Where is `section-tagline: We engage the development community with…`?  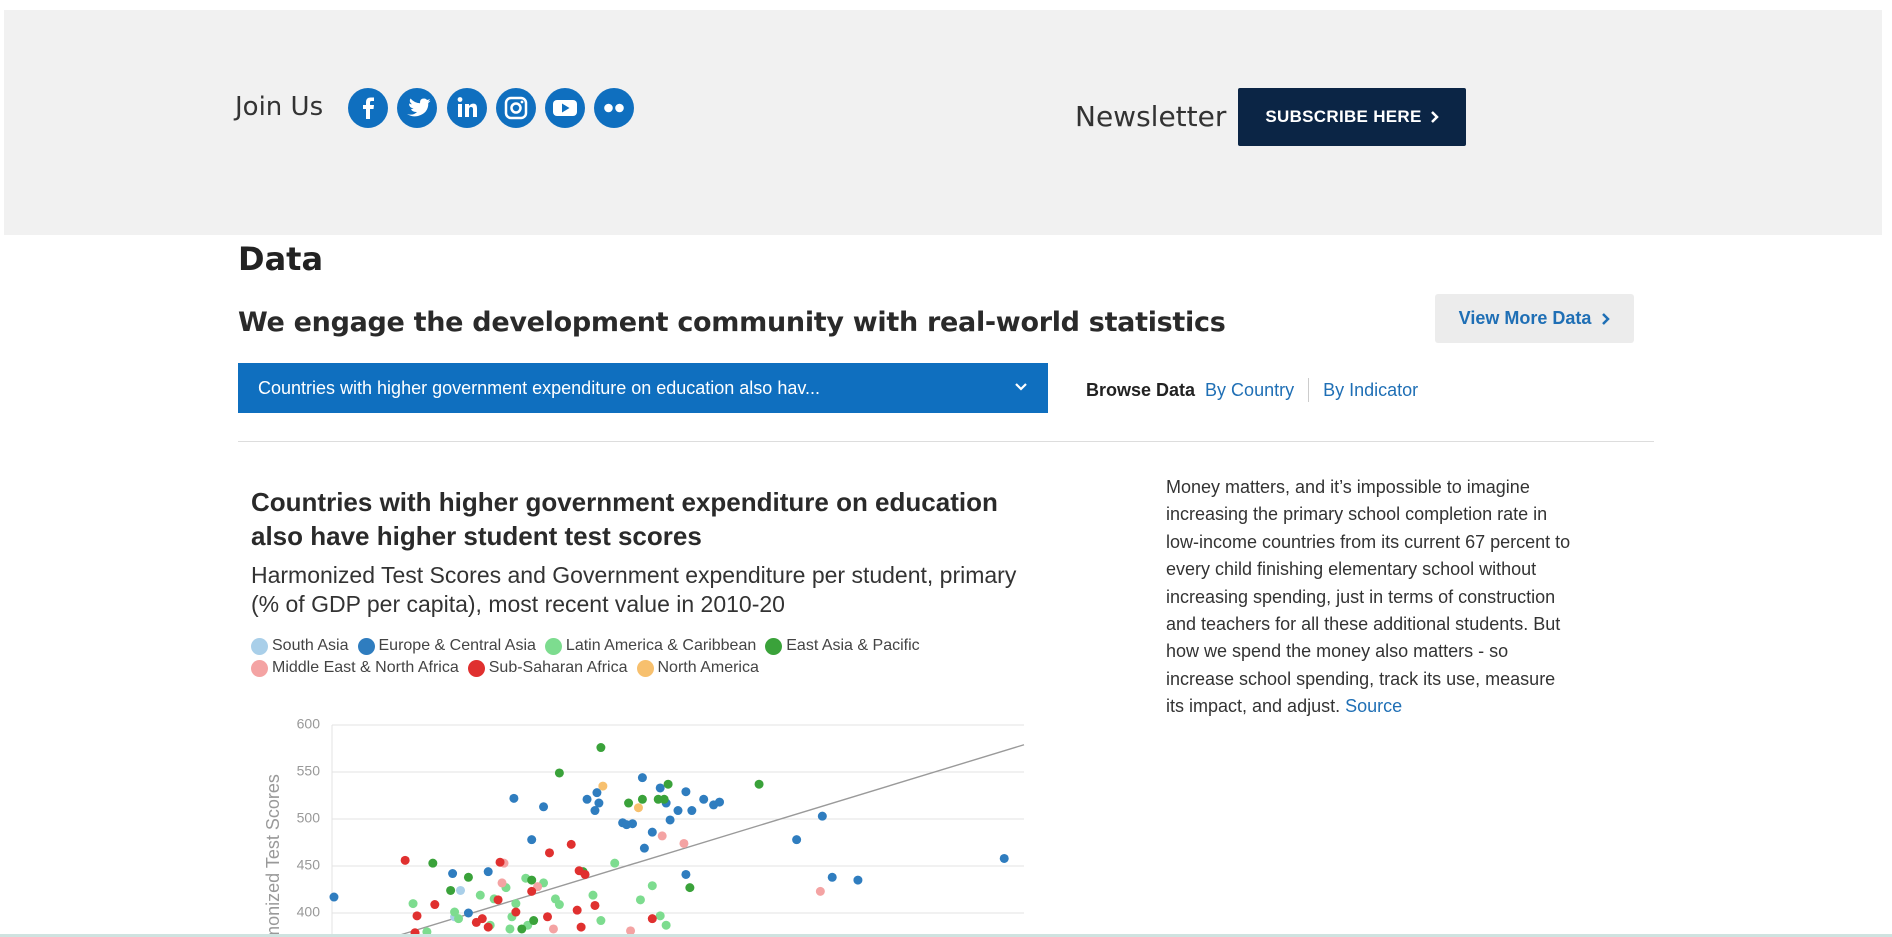 section-tagline: We engage the development community with… is located at coordinates (732, 322).